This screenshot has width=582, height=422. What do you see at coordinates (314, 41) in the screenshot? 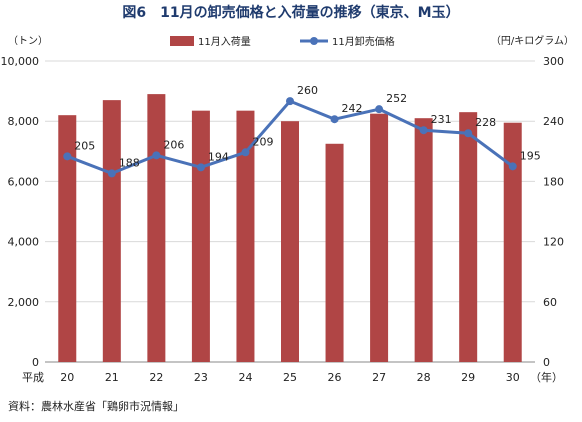
I see `legend-marker-line` at bounding box center [314, 41].